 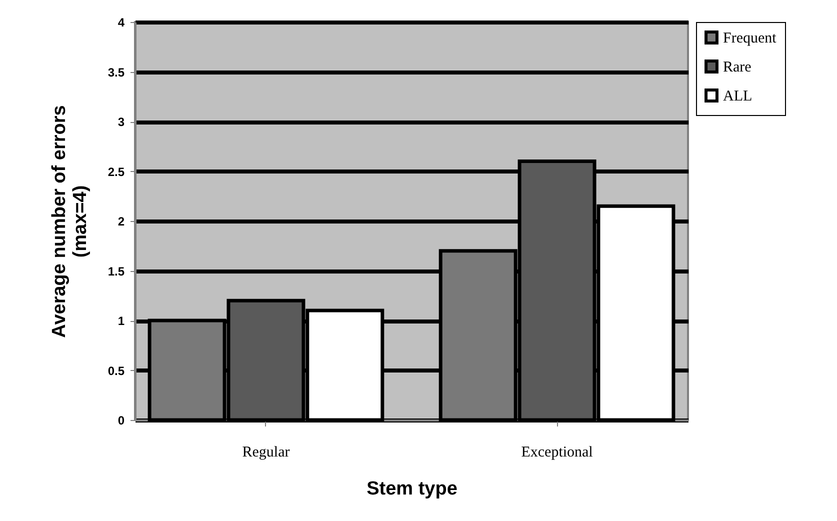 What do you see at coordinates (121, 421) in the screenshot?
I see `y-tick-label: 0` at bounding box center [121, 421].